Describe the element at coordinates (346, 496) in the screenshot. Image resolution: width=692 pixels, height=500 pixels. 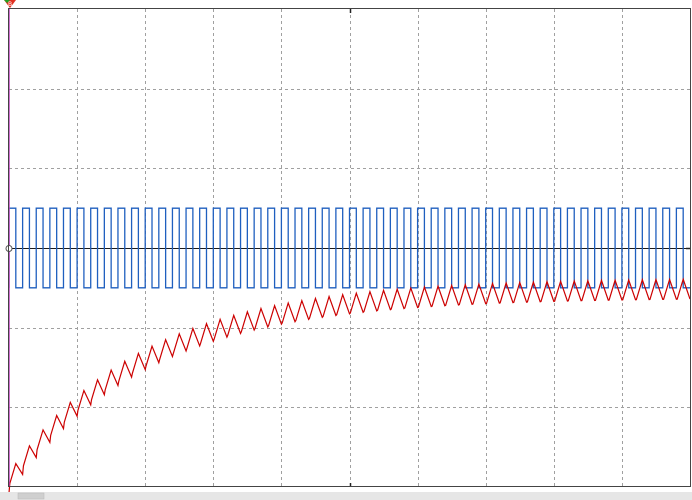
I see `horizontal-scrollbar` at that location.